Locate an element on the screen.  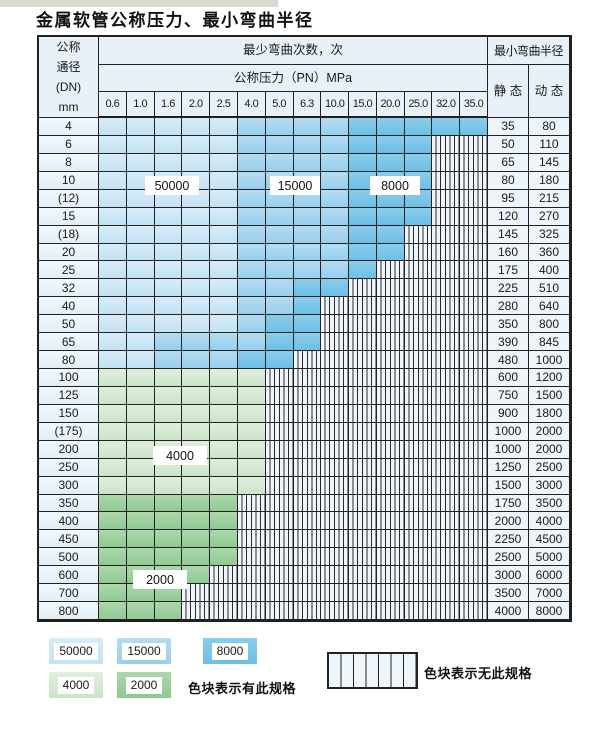
legend-label-8000: 8000 is located at coordinates (230, 651).